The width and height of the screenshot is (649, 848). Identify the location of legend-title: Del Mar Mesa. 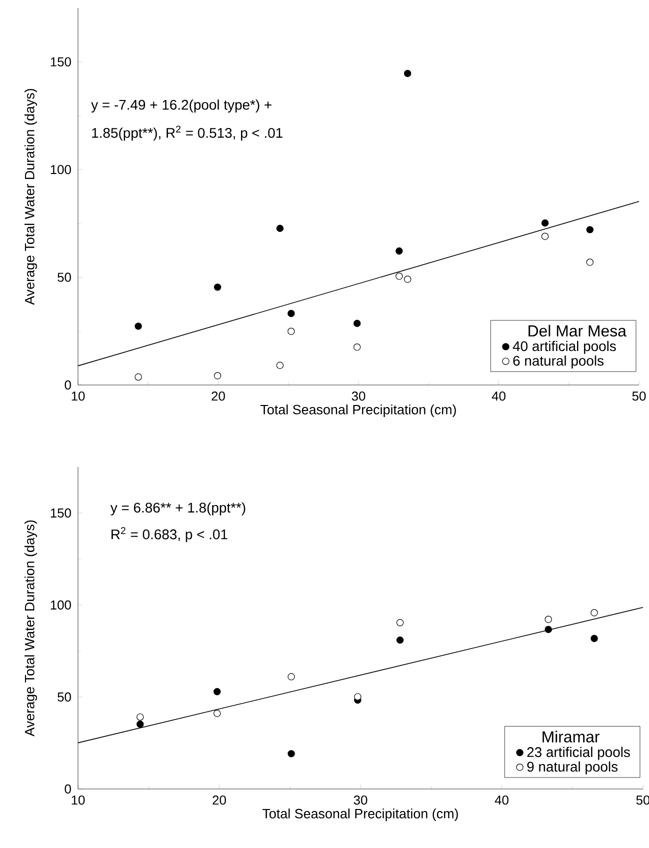
(577, 330).